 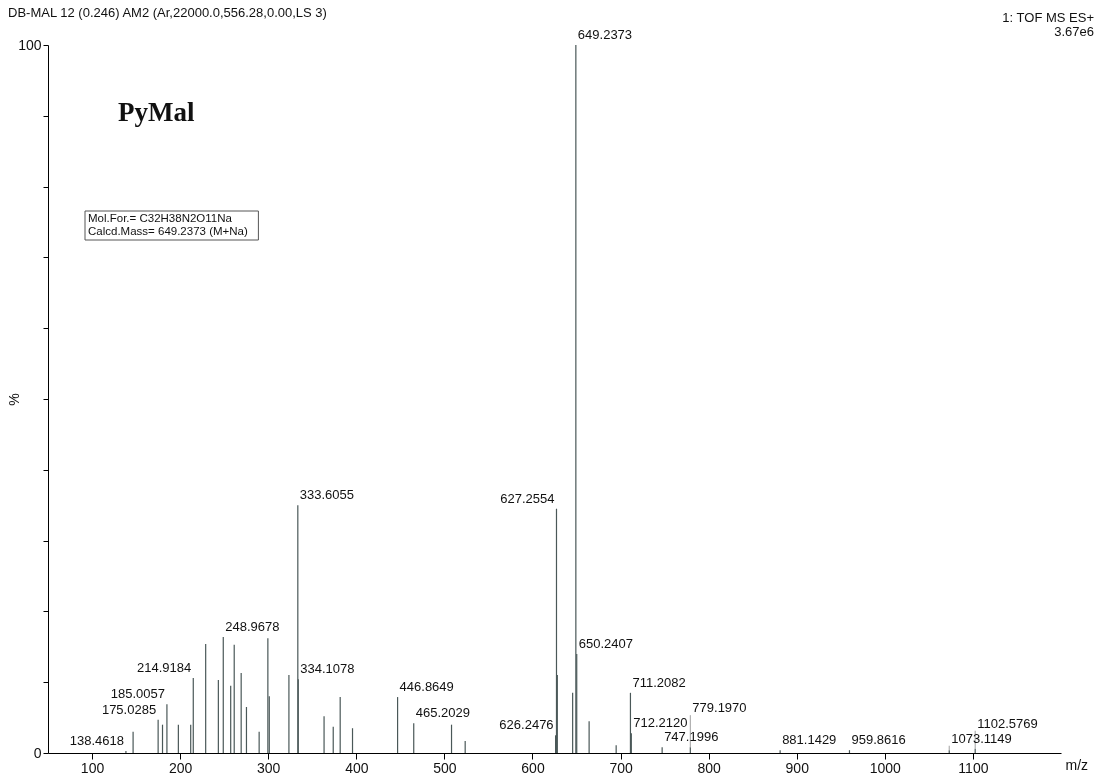 What do you see at coordinates (156, 112) in the screenshot?
I see `annotation: PyMal` at bounding box center [156, 112].